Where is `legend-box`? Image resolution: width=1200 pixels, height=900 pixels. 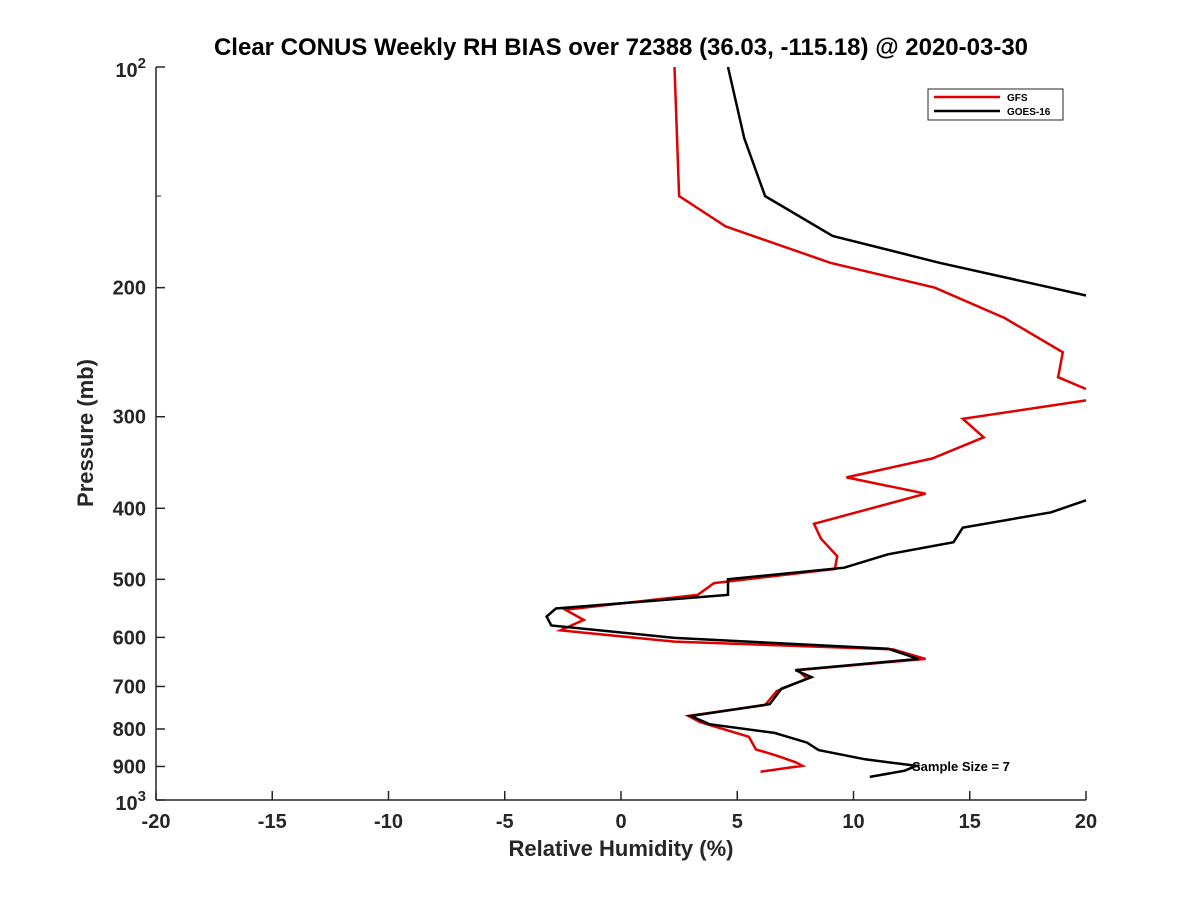
legend-box is located at coordinates (995, 104).